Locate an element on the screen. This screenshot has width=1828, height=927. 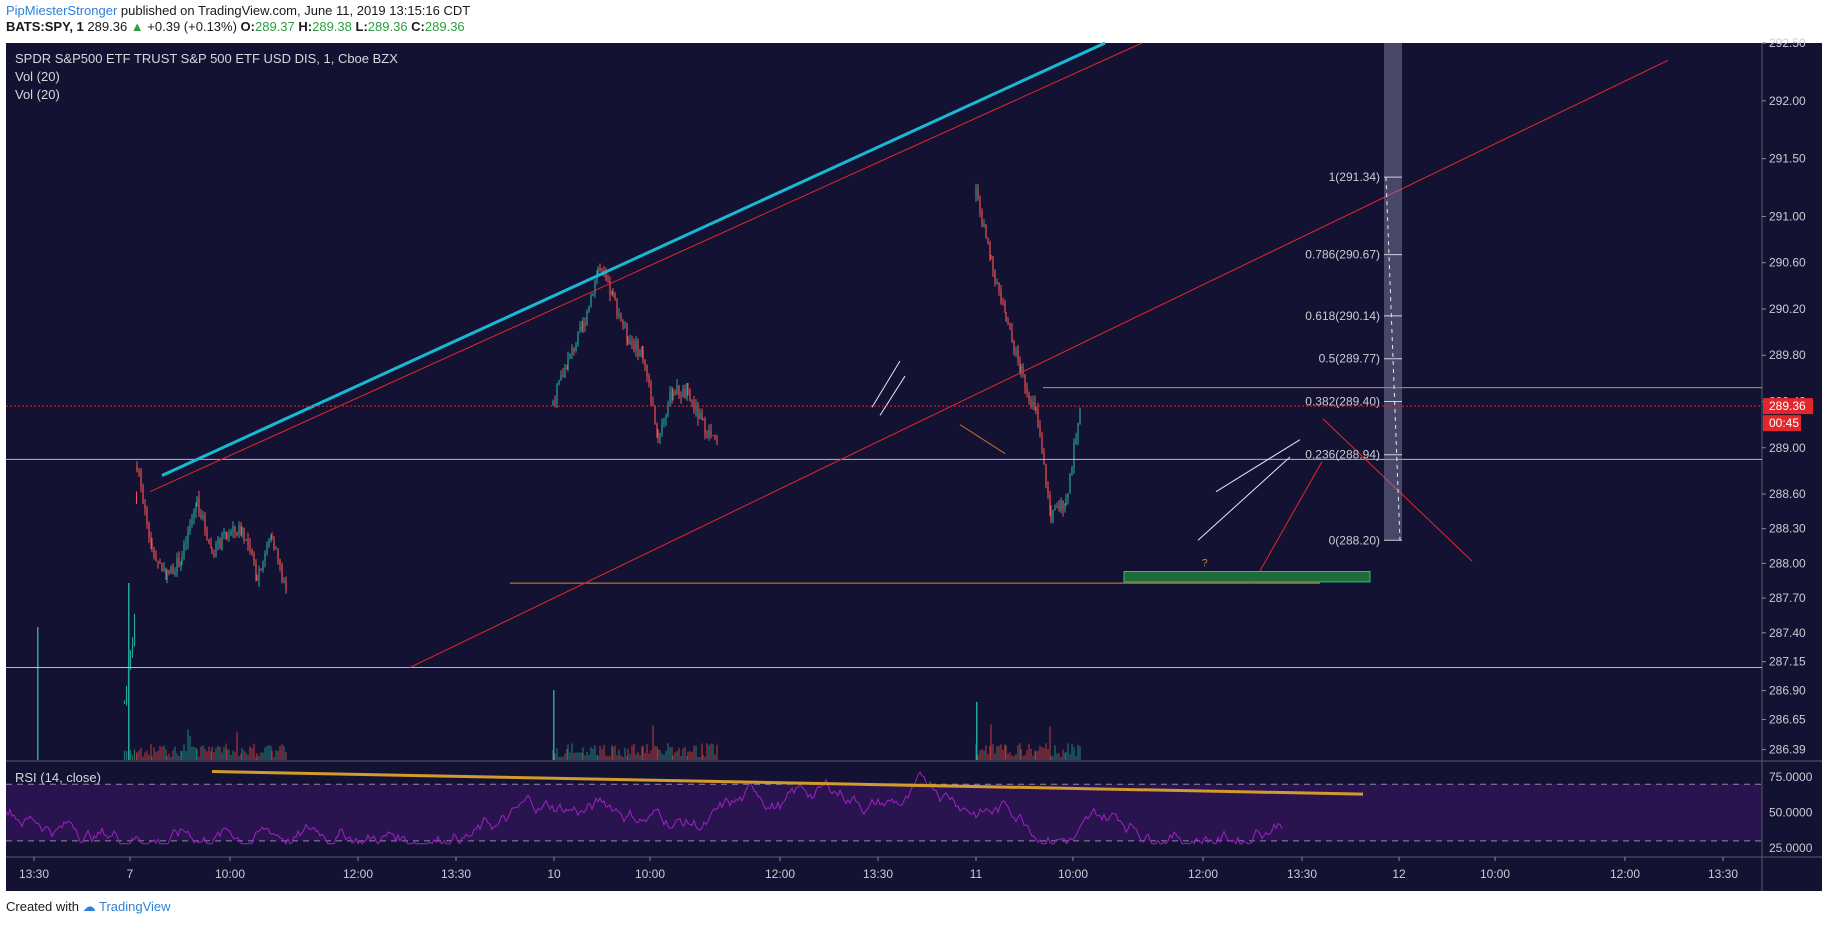
price-tick-label: 288.30 is located at coordinates (1787, 529).